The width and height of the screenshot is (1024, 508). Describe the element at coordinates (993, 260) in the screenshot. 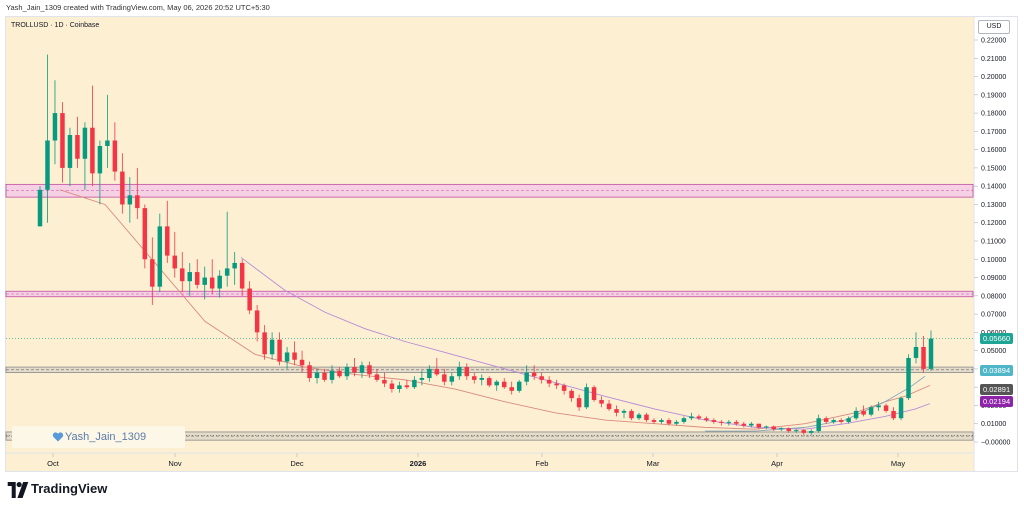

I see `y-tick-label: 0.10000` at that location.